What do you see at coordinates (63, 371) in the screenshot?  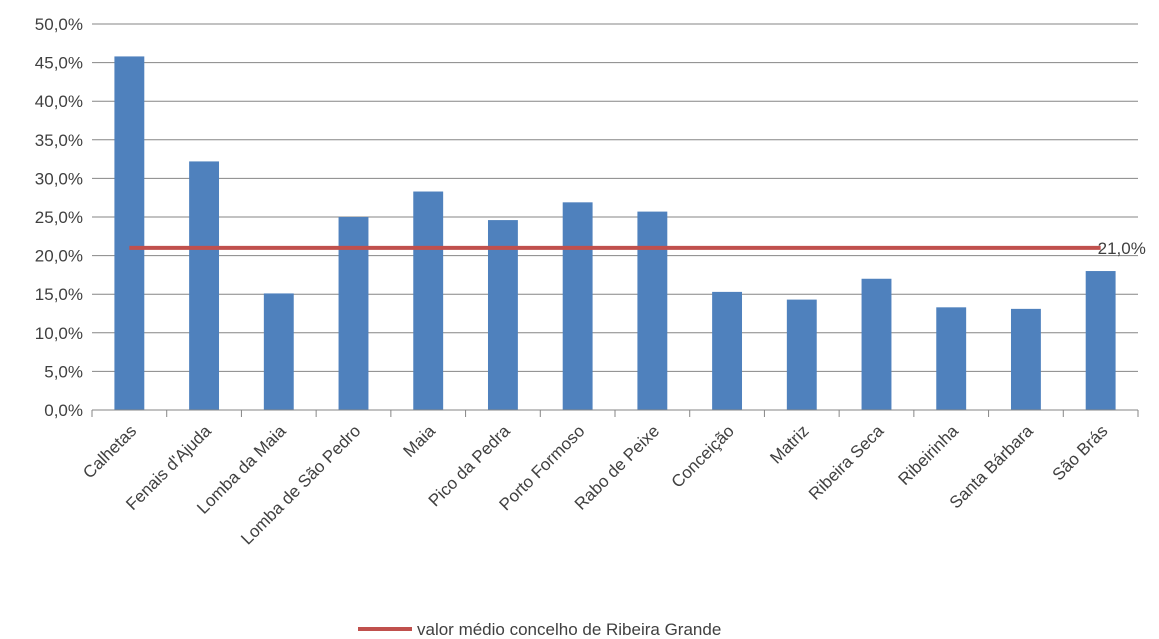 I see `y-tick-label: 5,0%` at bounding box center [63, 371].